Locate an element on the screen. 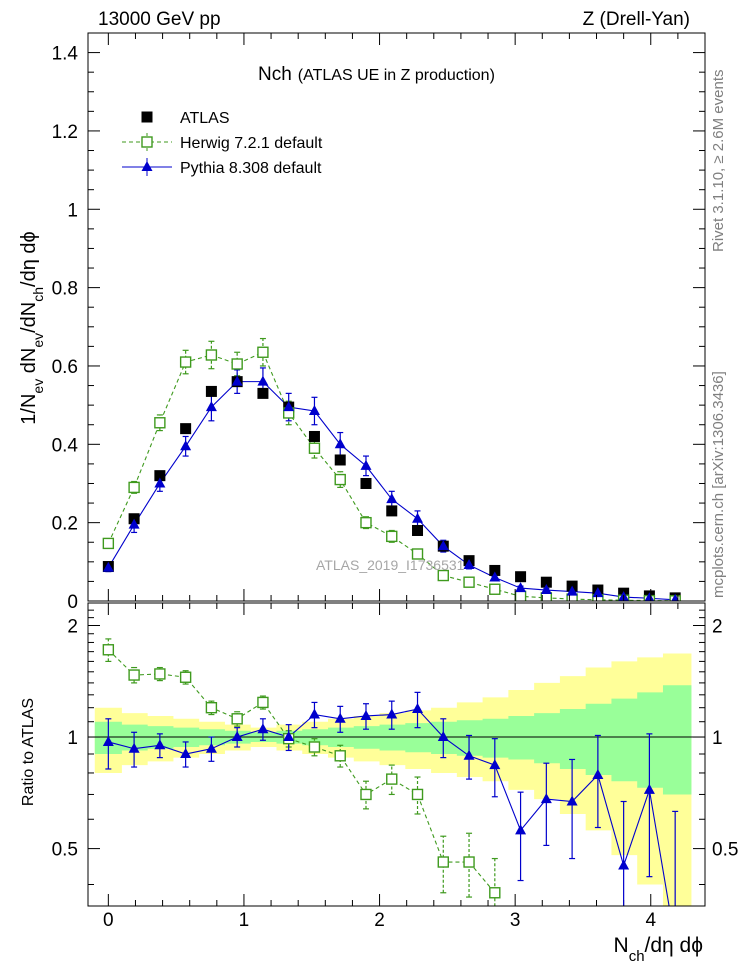 This screenshot has height=972, width=746. legend-label: Pythia 8.308 default is located at coordinates (251, 168).